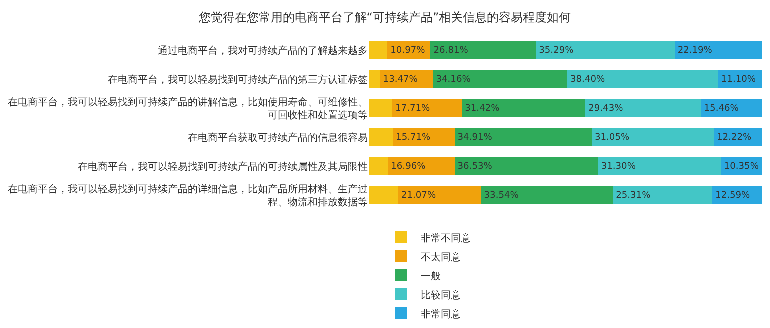 This screenshot has width=770, height=328. Describe the element at coordinates (695, 51) in the screenshot. I see `data-label: 22.19%` at that location.